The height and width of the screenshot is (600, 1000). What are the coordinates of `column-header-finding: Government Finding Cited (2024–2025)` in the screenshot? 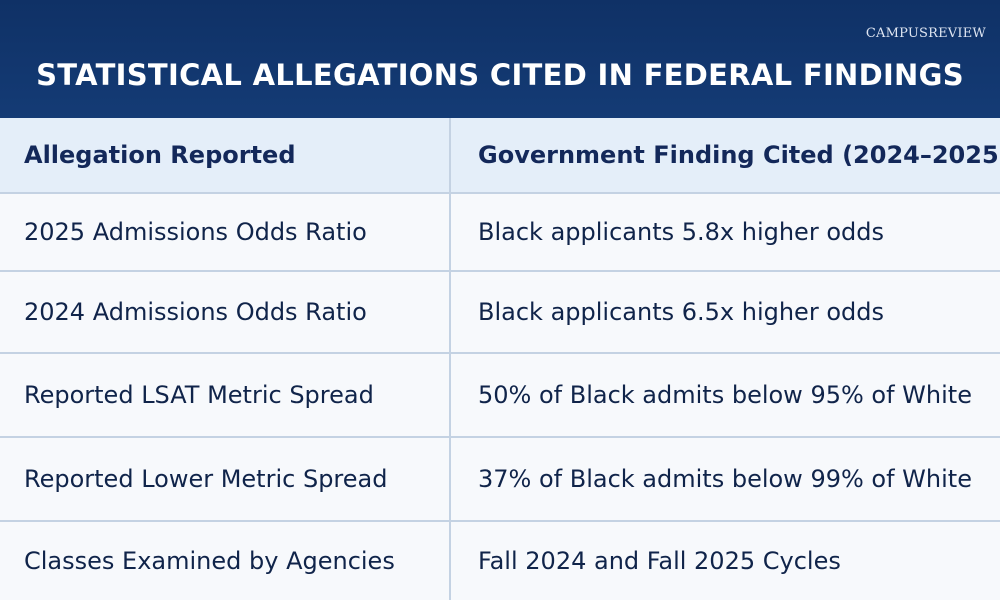 It's located at (739, 155).